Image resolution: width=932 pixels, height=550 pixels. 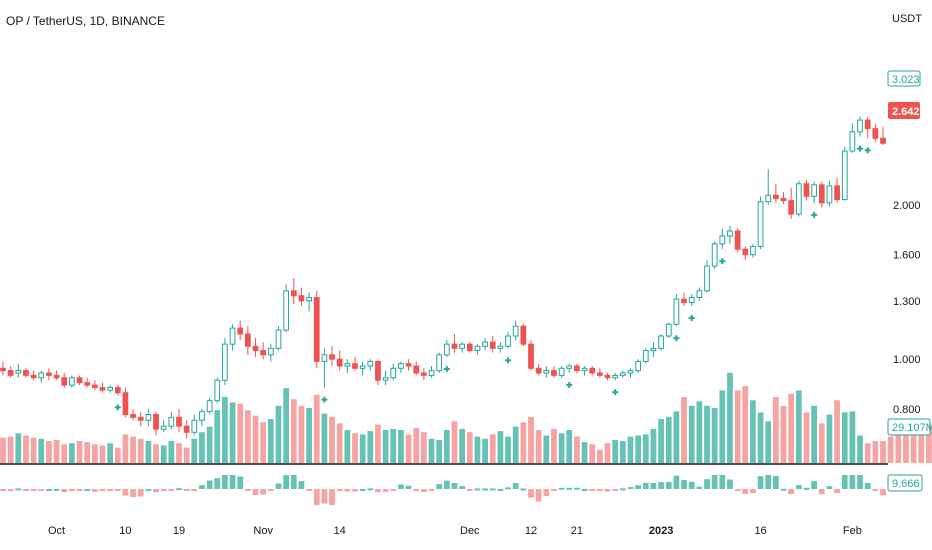 What do you see at coordinates (907, 206) in the screenshot?
I see `y-tick-label: 2.000` at bounding box center [907, 206].